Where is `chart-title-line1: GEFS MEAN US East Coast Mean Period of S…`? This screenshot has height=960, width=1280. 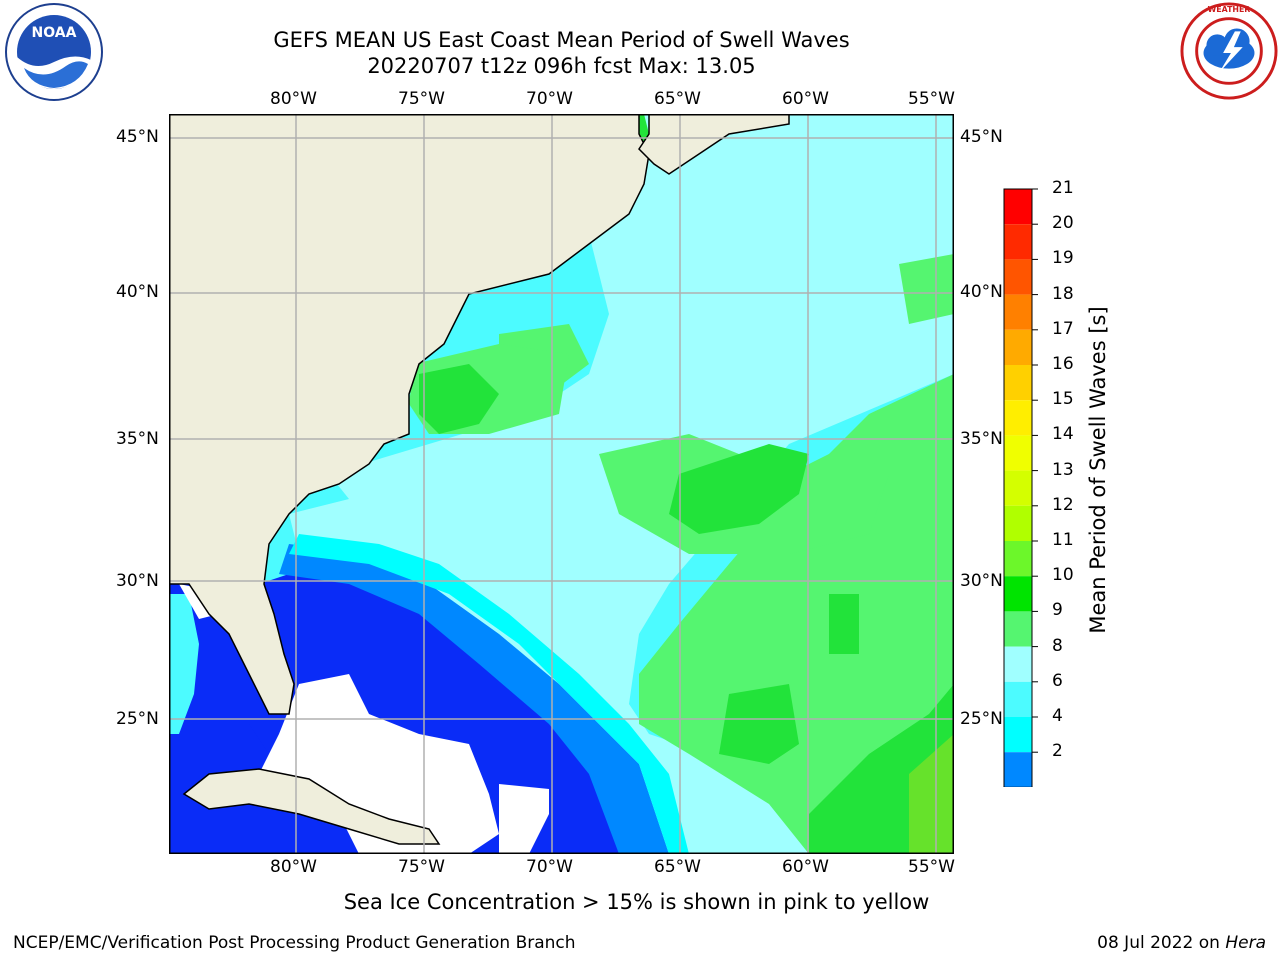
chart-title-line1: GEFS MEAN US East Coast Mean Period of S… is located at coordinates (561, 40).